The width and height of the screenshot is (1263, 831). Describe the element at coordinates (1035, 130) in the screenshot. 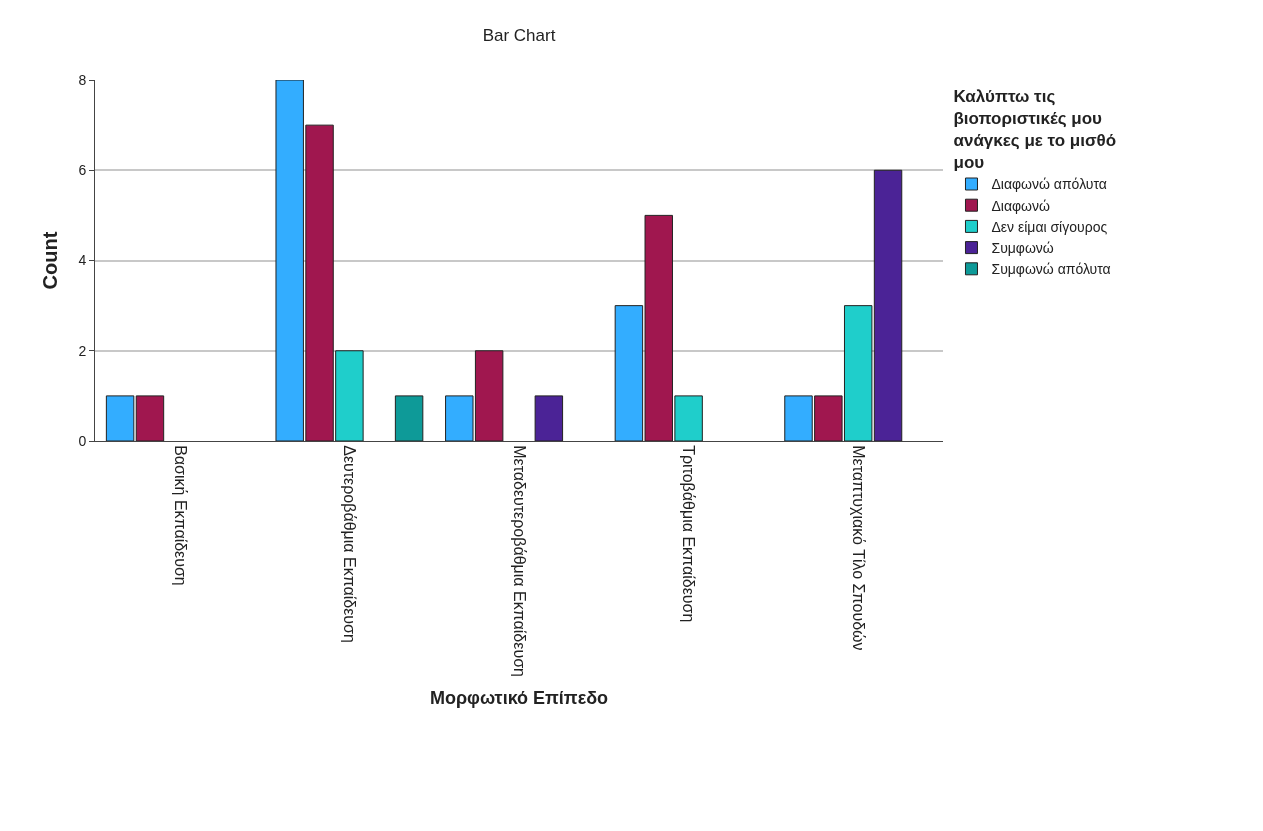

I see `legend-title: Καλύπτω τις βιοποριστικές μου ανάγκες με το μισθό μου` at that location.